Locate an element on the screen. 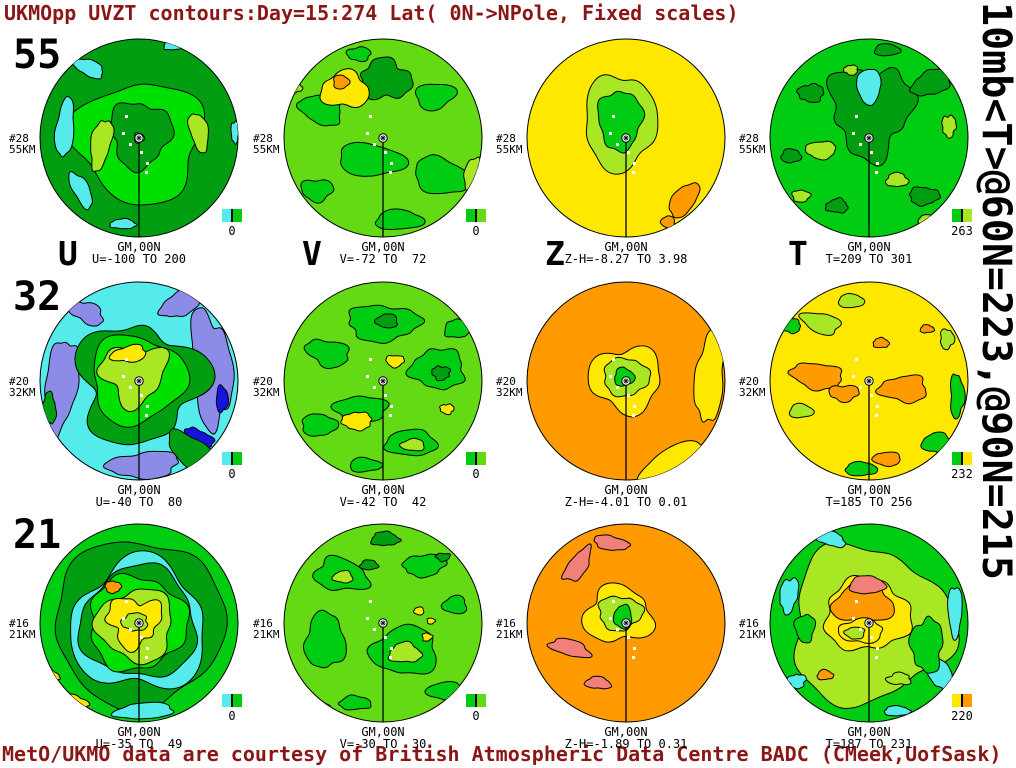 The width and height of the screenshot is (1016, 768). panel-t-55km-record-label: #28 55KM is located at coordinates (752, 144).